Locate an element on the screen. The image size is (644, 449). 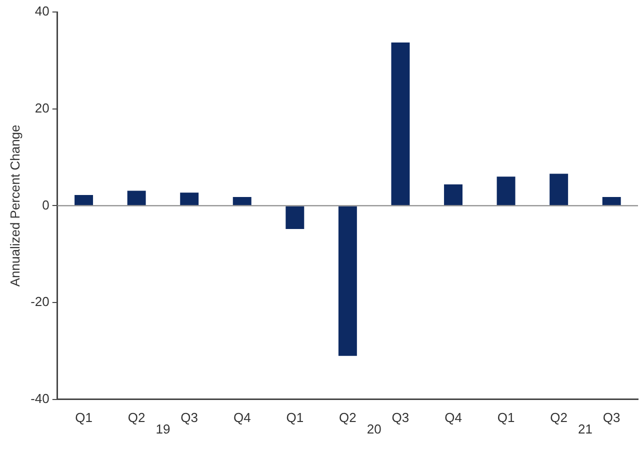
y-tick-label: 0 is located at coordinates (46, 204).